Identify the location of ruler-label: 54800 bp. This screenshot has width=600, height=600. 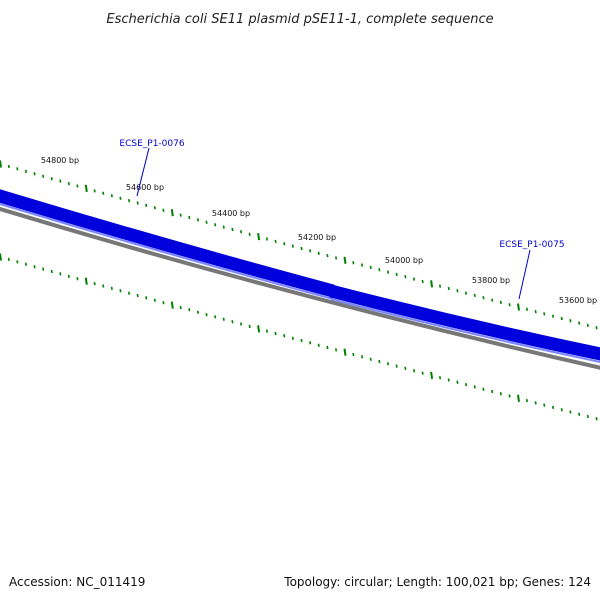
(60, 160).